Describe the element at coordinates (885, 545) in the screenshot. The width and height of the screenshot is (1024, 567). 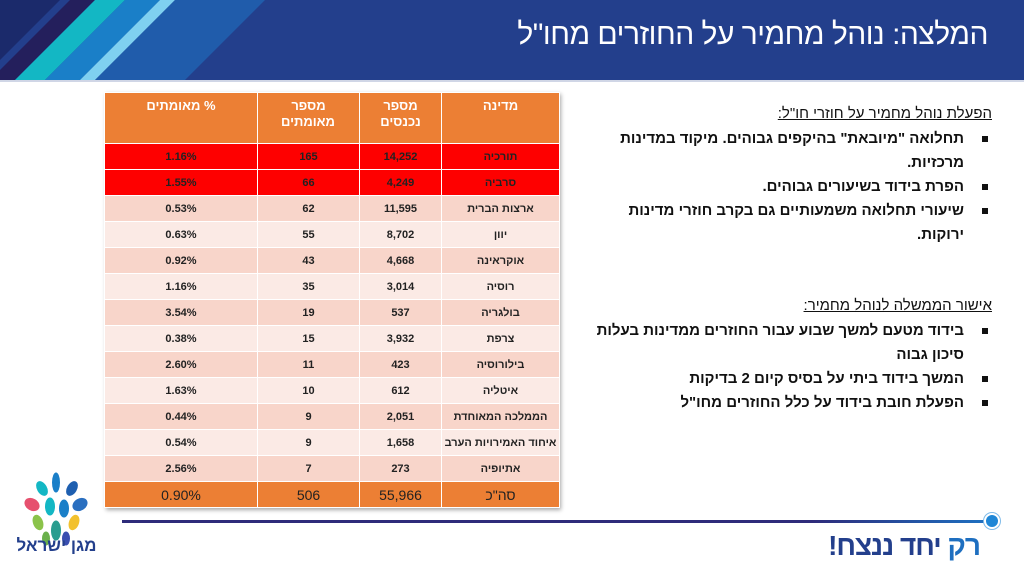
I see `slogan-part-2: יחד ננצח!` at that location.